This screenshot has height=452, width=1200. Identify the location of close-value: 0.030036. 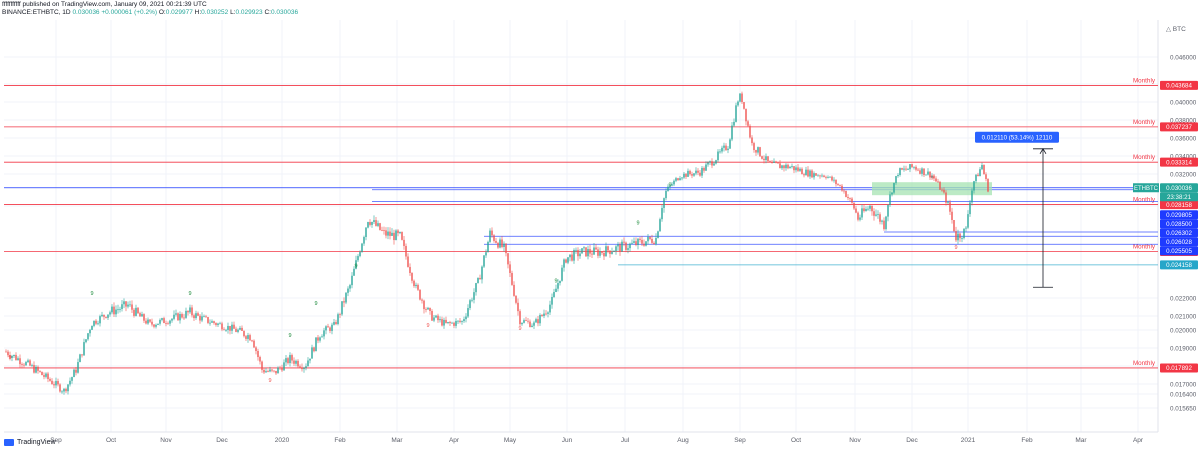
(284, 12).